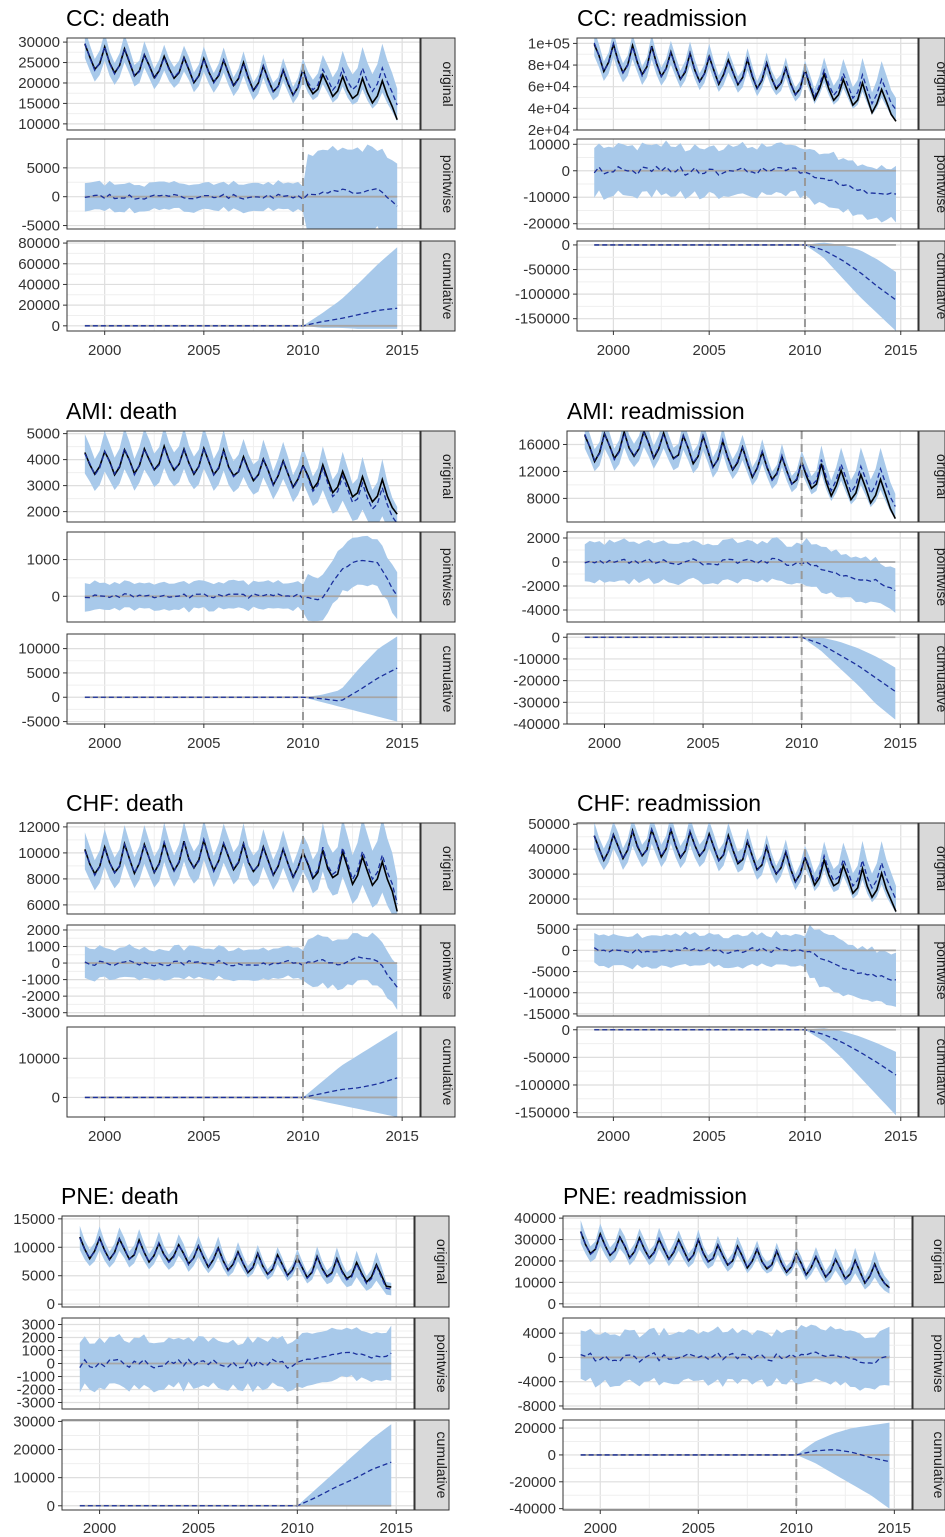  Describe the element at coordinates (43, 905) in the screenshot. I see `y-tick-label: 6000` at that location.